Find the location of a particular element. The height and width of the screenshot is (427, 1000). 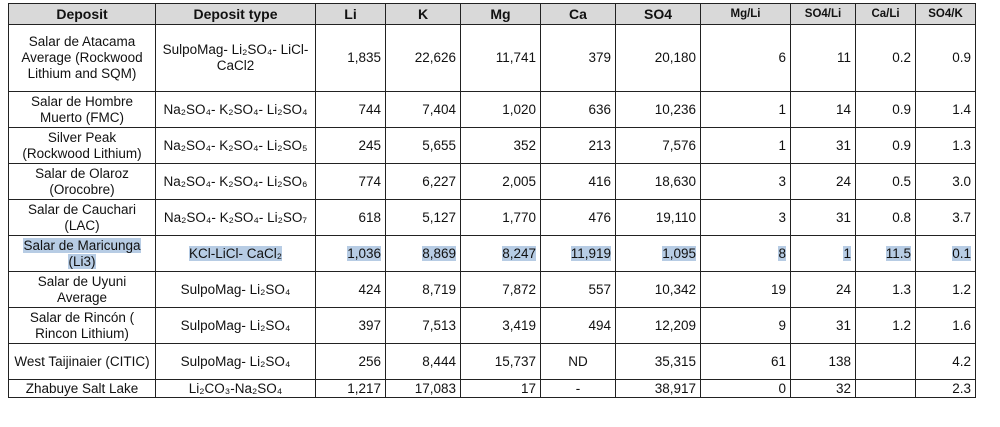

value-cell: 19,110 is located at coordinates (658, 217).